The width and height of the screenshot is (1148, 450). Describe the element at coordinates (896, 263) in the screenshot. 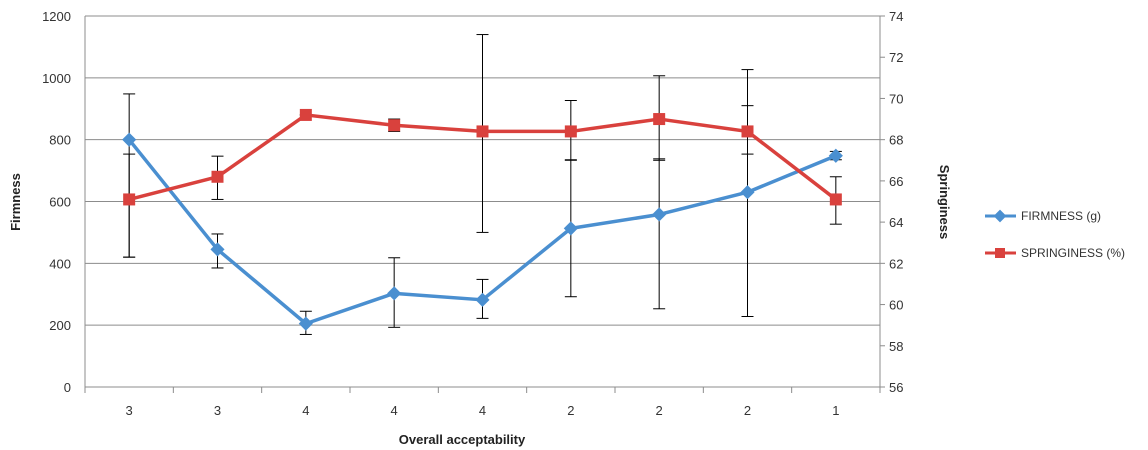

I see `right-y-tick-label: 62` at that location.